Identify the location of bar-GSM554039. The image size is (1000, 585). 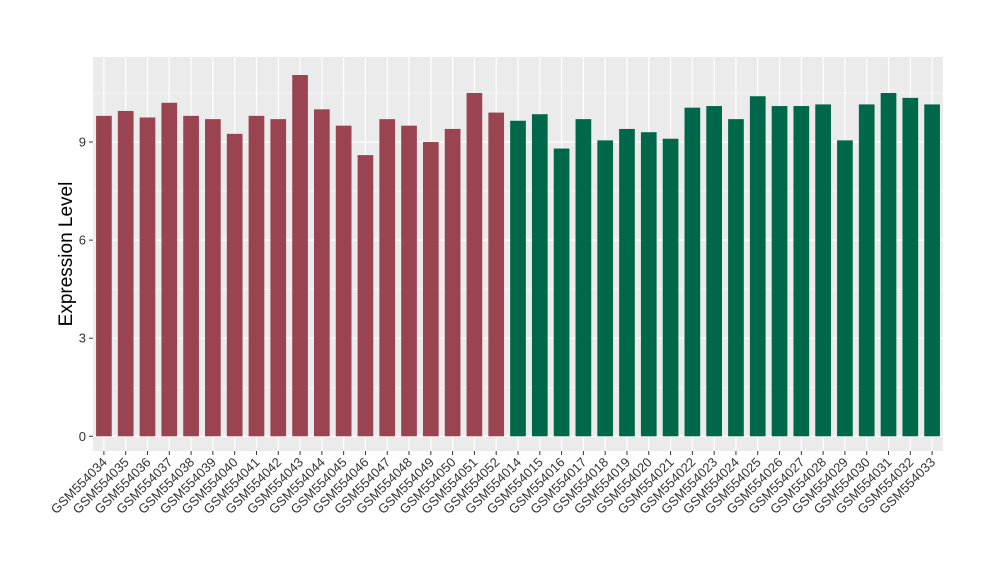
(213, 278).